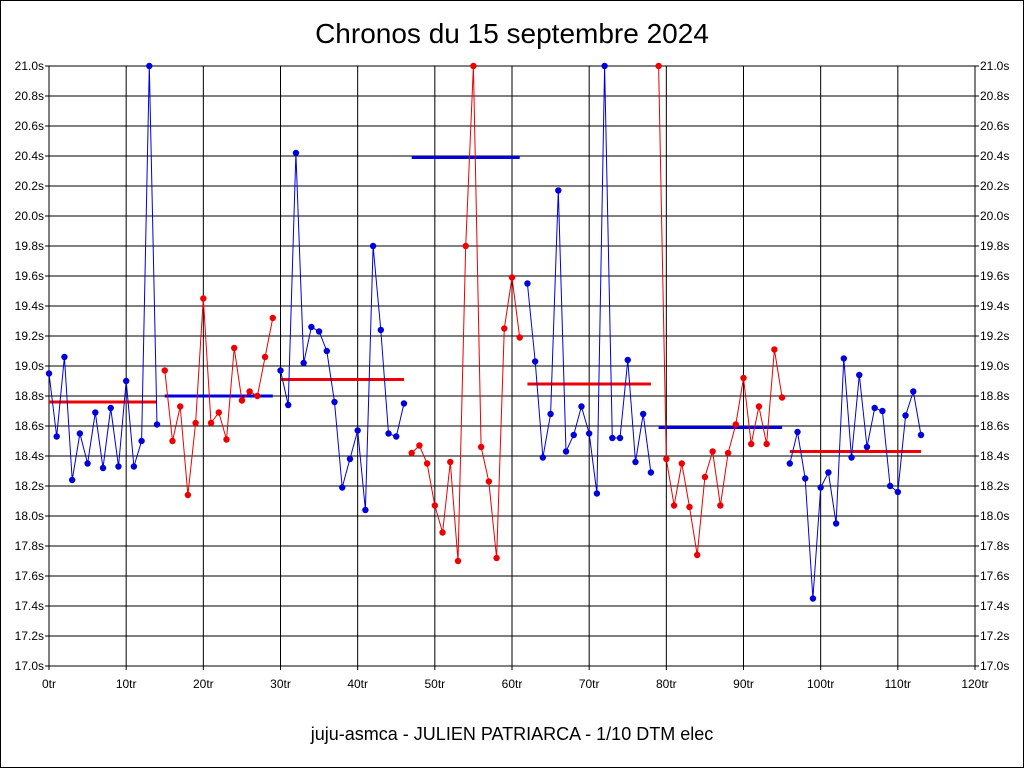  Describe the element at coordinates (589, 684) in the screenshot. I see `x-tick-label: 70tr` at that location.